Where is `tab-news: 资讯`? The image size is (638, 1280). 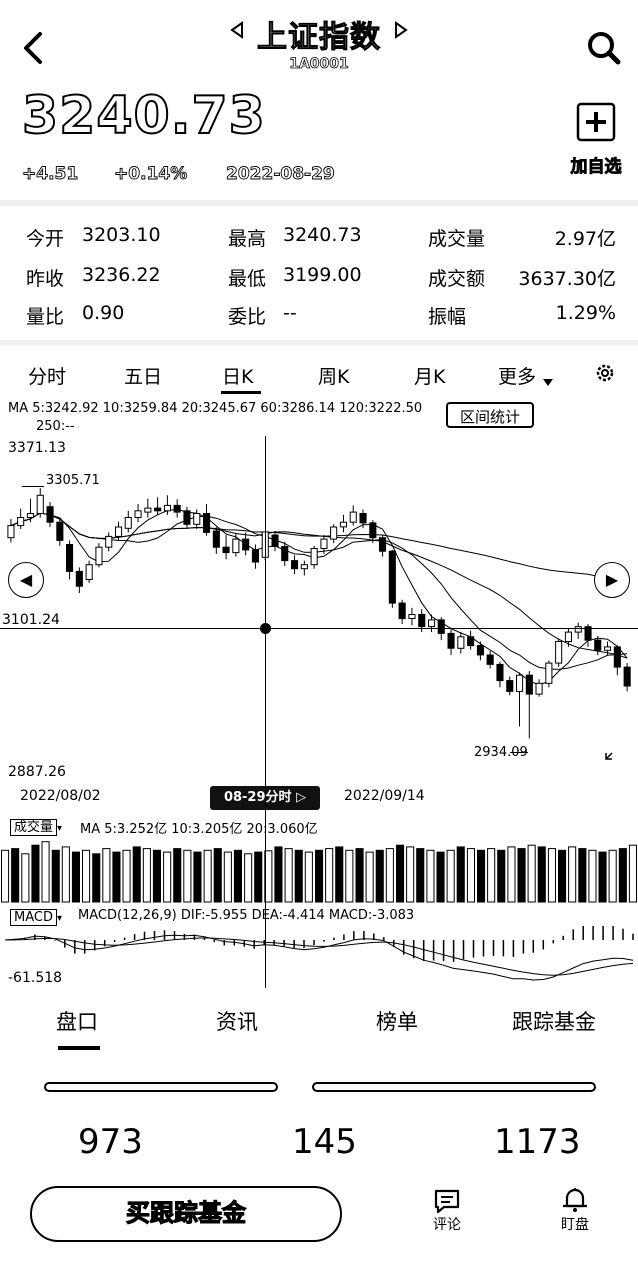 tab-news: 资讯 is located at coordinates (237, 1022).